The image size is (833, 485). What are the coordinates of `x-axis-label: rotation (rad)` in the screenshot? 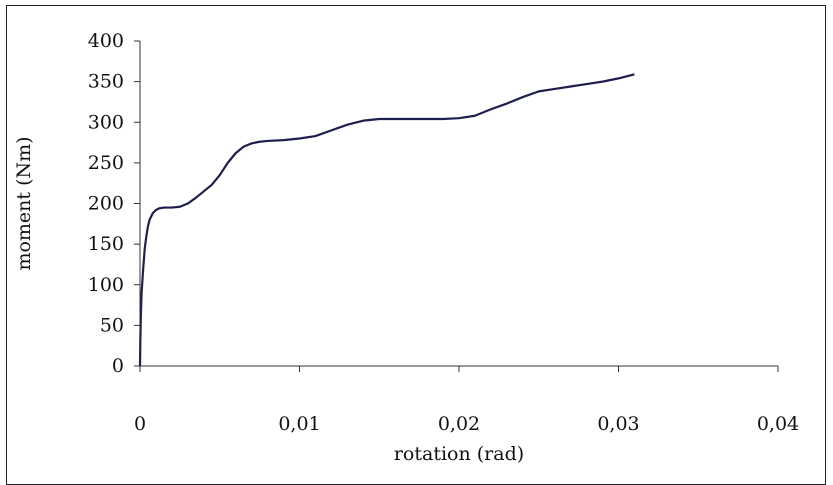 It's located at (459, 454).